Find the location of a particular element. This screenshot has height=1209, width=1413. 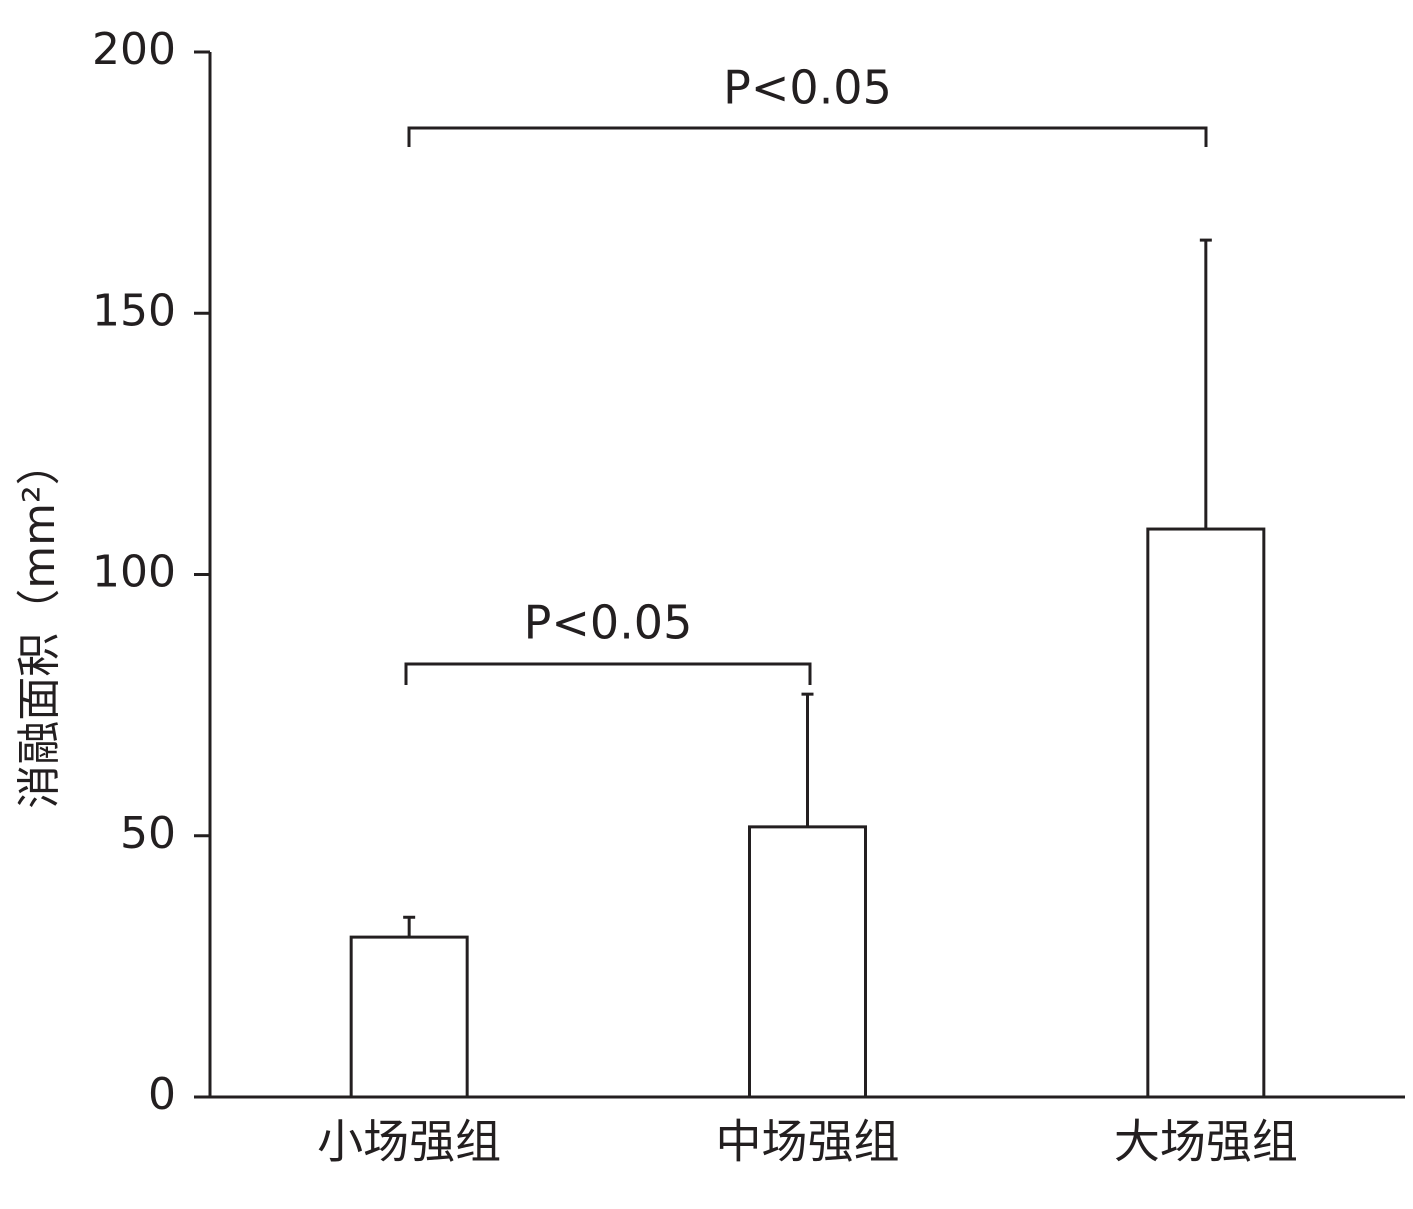

x-tick-label: 小场强组 is located at coordinates (409, 1142).